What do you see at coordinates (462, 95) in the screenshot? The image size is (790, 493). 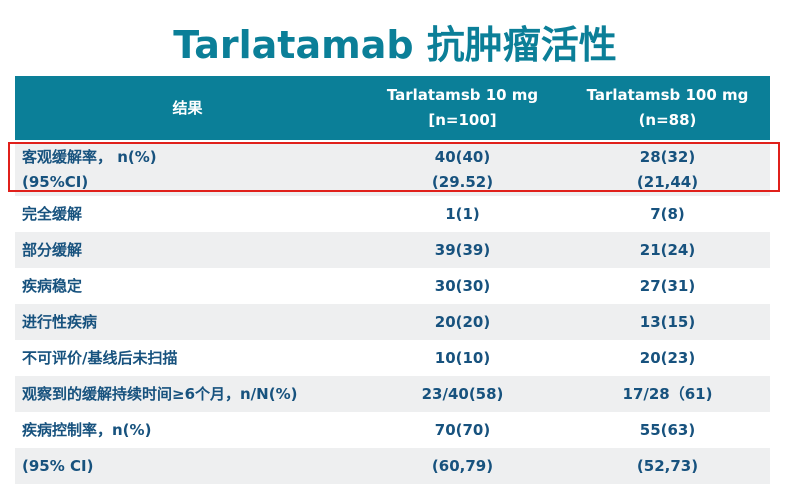 I see `cell-text: Tarlatamsb 10 mg` at bounding box center [462, 95].